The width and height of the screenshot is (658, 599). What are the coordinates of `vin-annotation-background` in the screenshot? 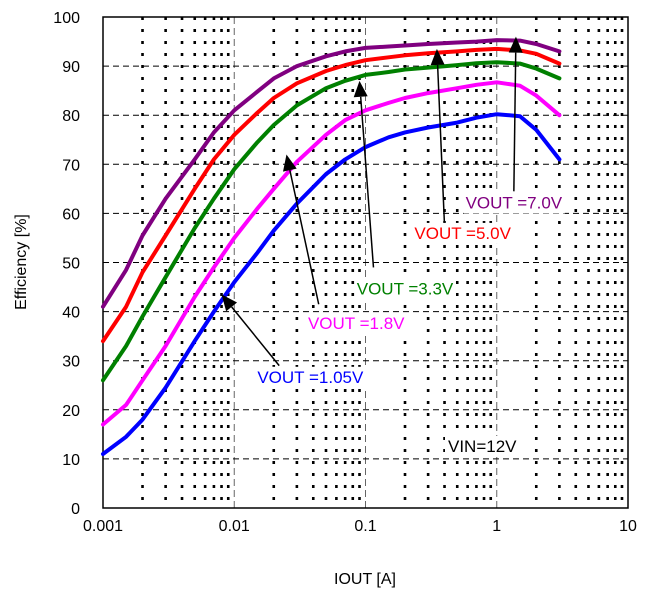 It's located at (483, 446).